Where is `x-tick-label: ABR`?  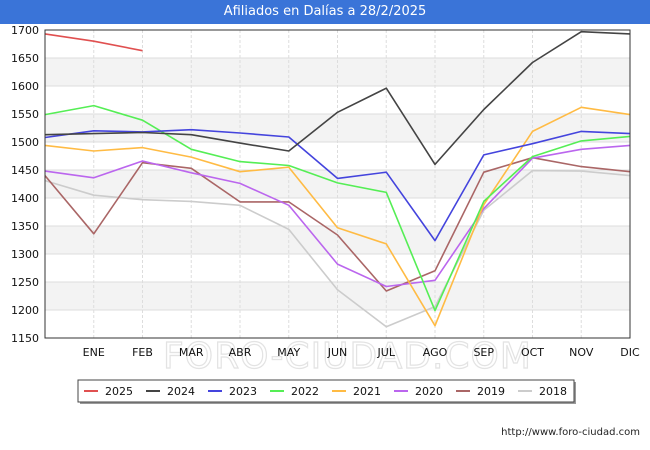
x-tick-label: ABR is located at coordinates (240, 352).